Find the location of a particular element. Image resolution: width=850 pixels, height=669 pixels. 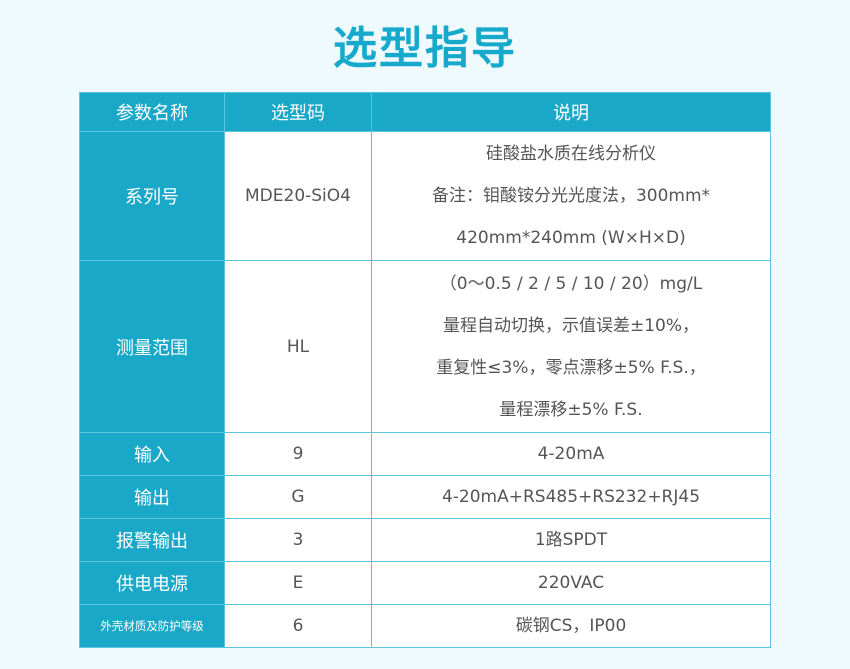

selection-code: 6 is located at coordinates (298, 626).